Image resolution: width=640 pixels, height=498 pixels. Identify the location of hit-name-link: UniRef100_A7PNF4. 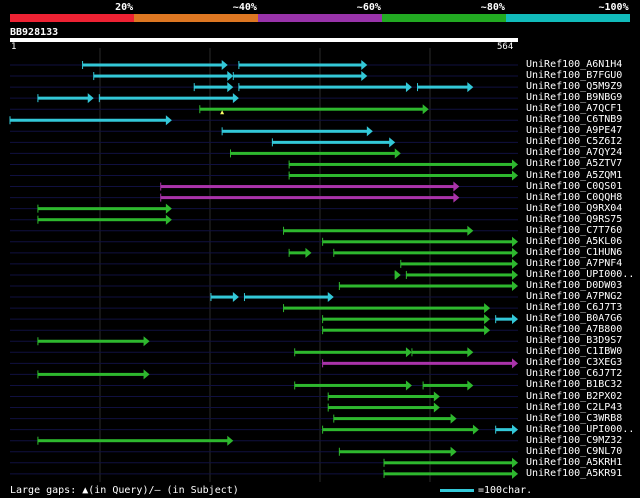
(574, 263).